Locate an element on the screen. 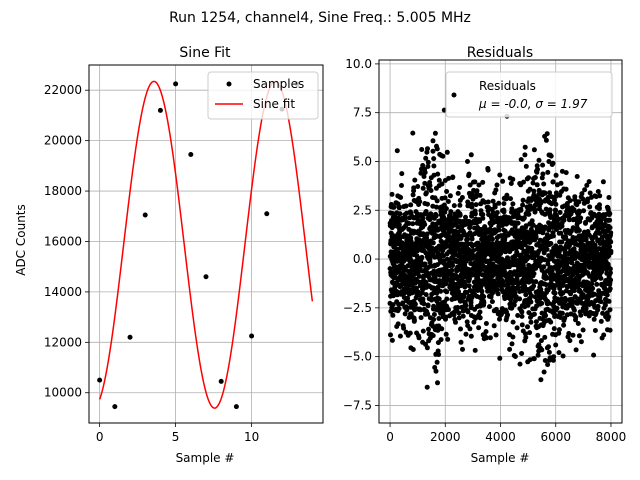  residuals-xtick-label: 2000 is located at coordinates (445, 437).